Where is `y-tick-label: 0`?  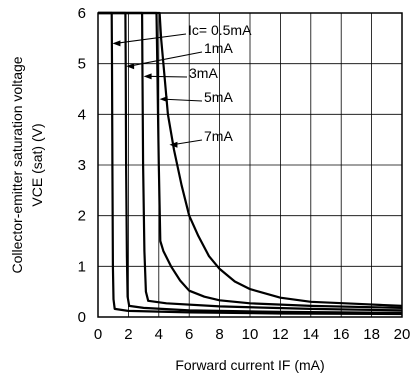
y-tick-label: 0 is located at coordinates (82, 317).